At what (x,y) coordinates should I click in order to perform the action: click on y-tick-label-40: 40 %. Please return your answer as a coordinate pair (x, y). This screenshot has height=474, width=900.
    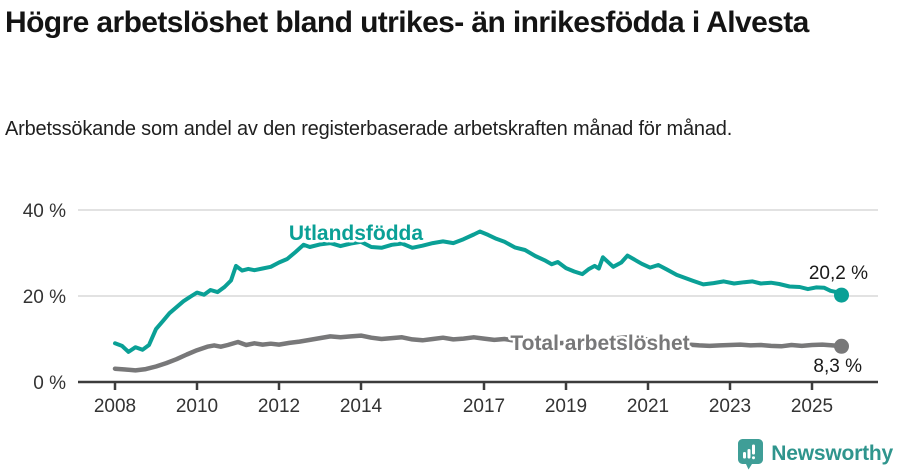
    Looking at the image, I should click on (44, 211).